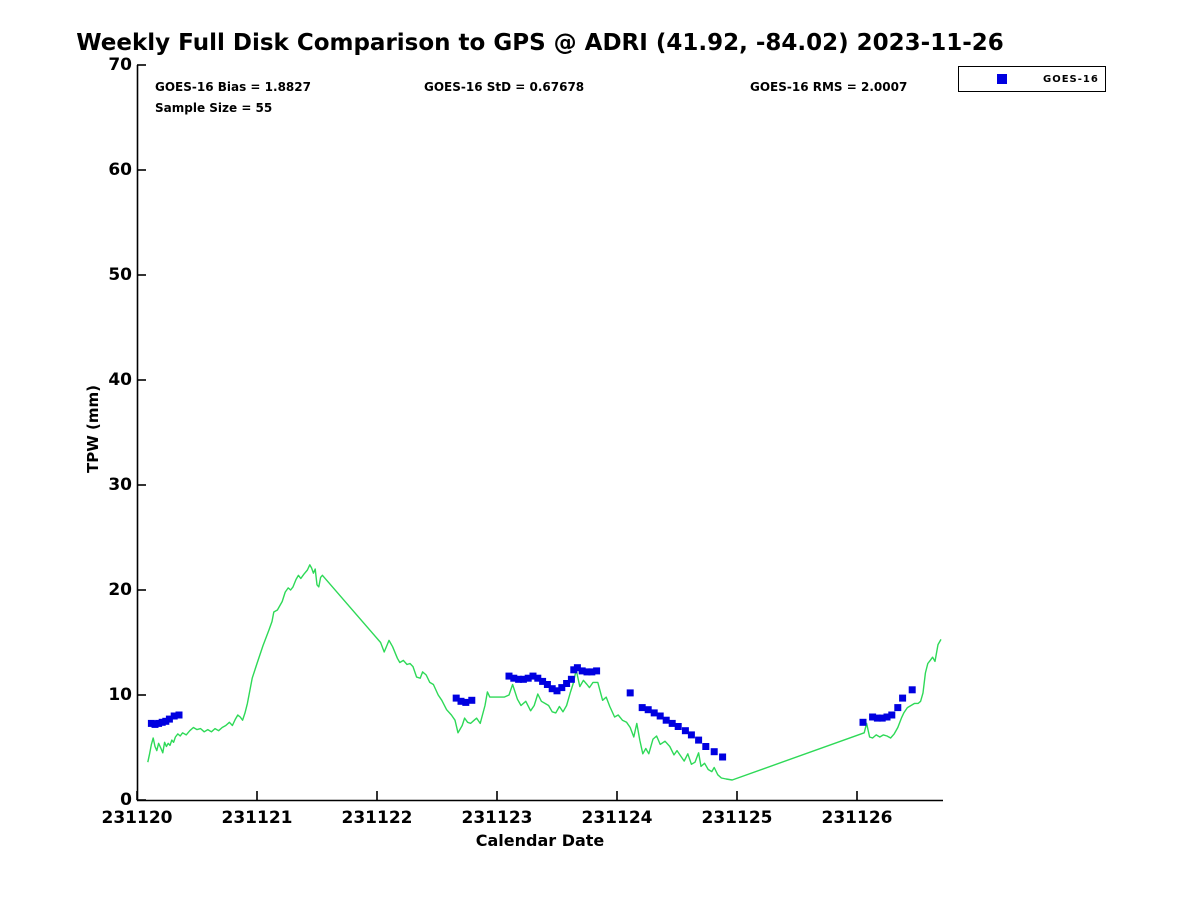 The image size is (1200, 900). What do you see at coordinates (120, 275) in the screenshot?
I see `y-tick-label: 50` at bounding box center [120, 275].